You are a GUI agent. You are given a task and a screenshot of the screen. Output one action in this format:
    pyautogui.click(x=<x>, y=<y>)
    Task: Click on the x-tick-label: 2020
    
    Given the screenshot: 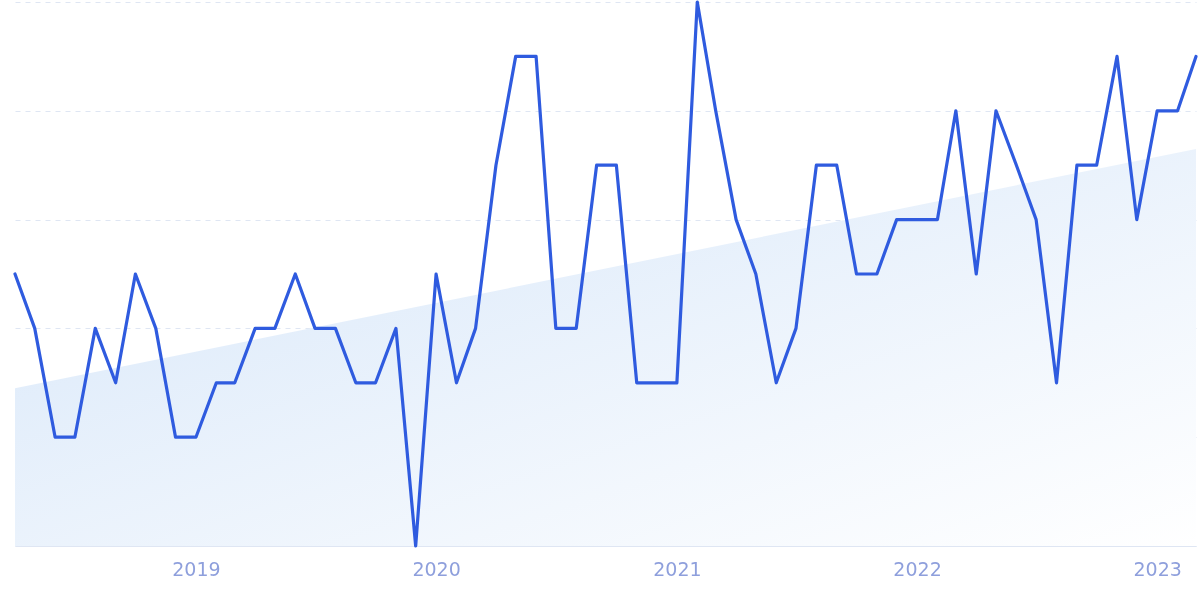 What is the action you would take?
    pyautogui.click(x=436, y=568)
    